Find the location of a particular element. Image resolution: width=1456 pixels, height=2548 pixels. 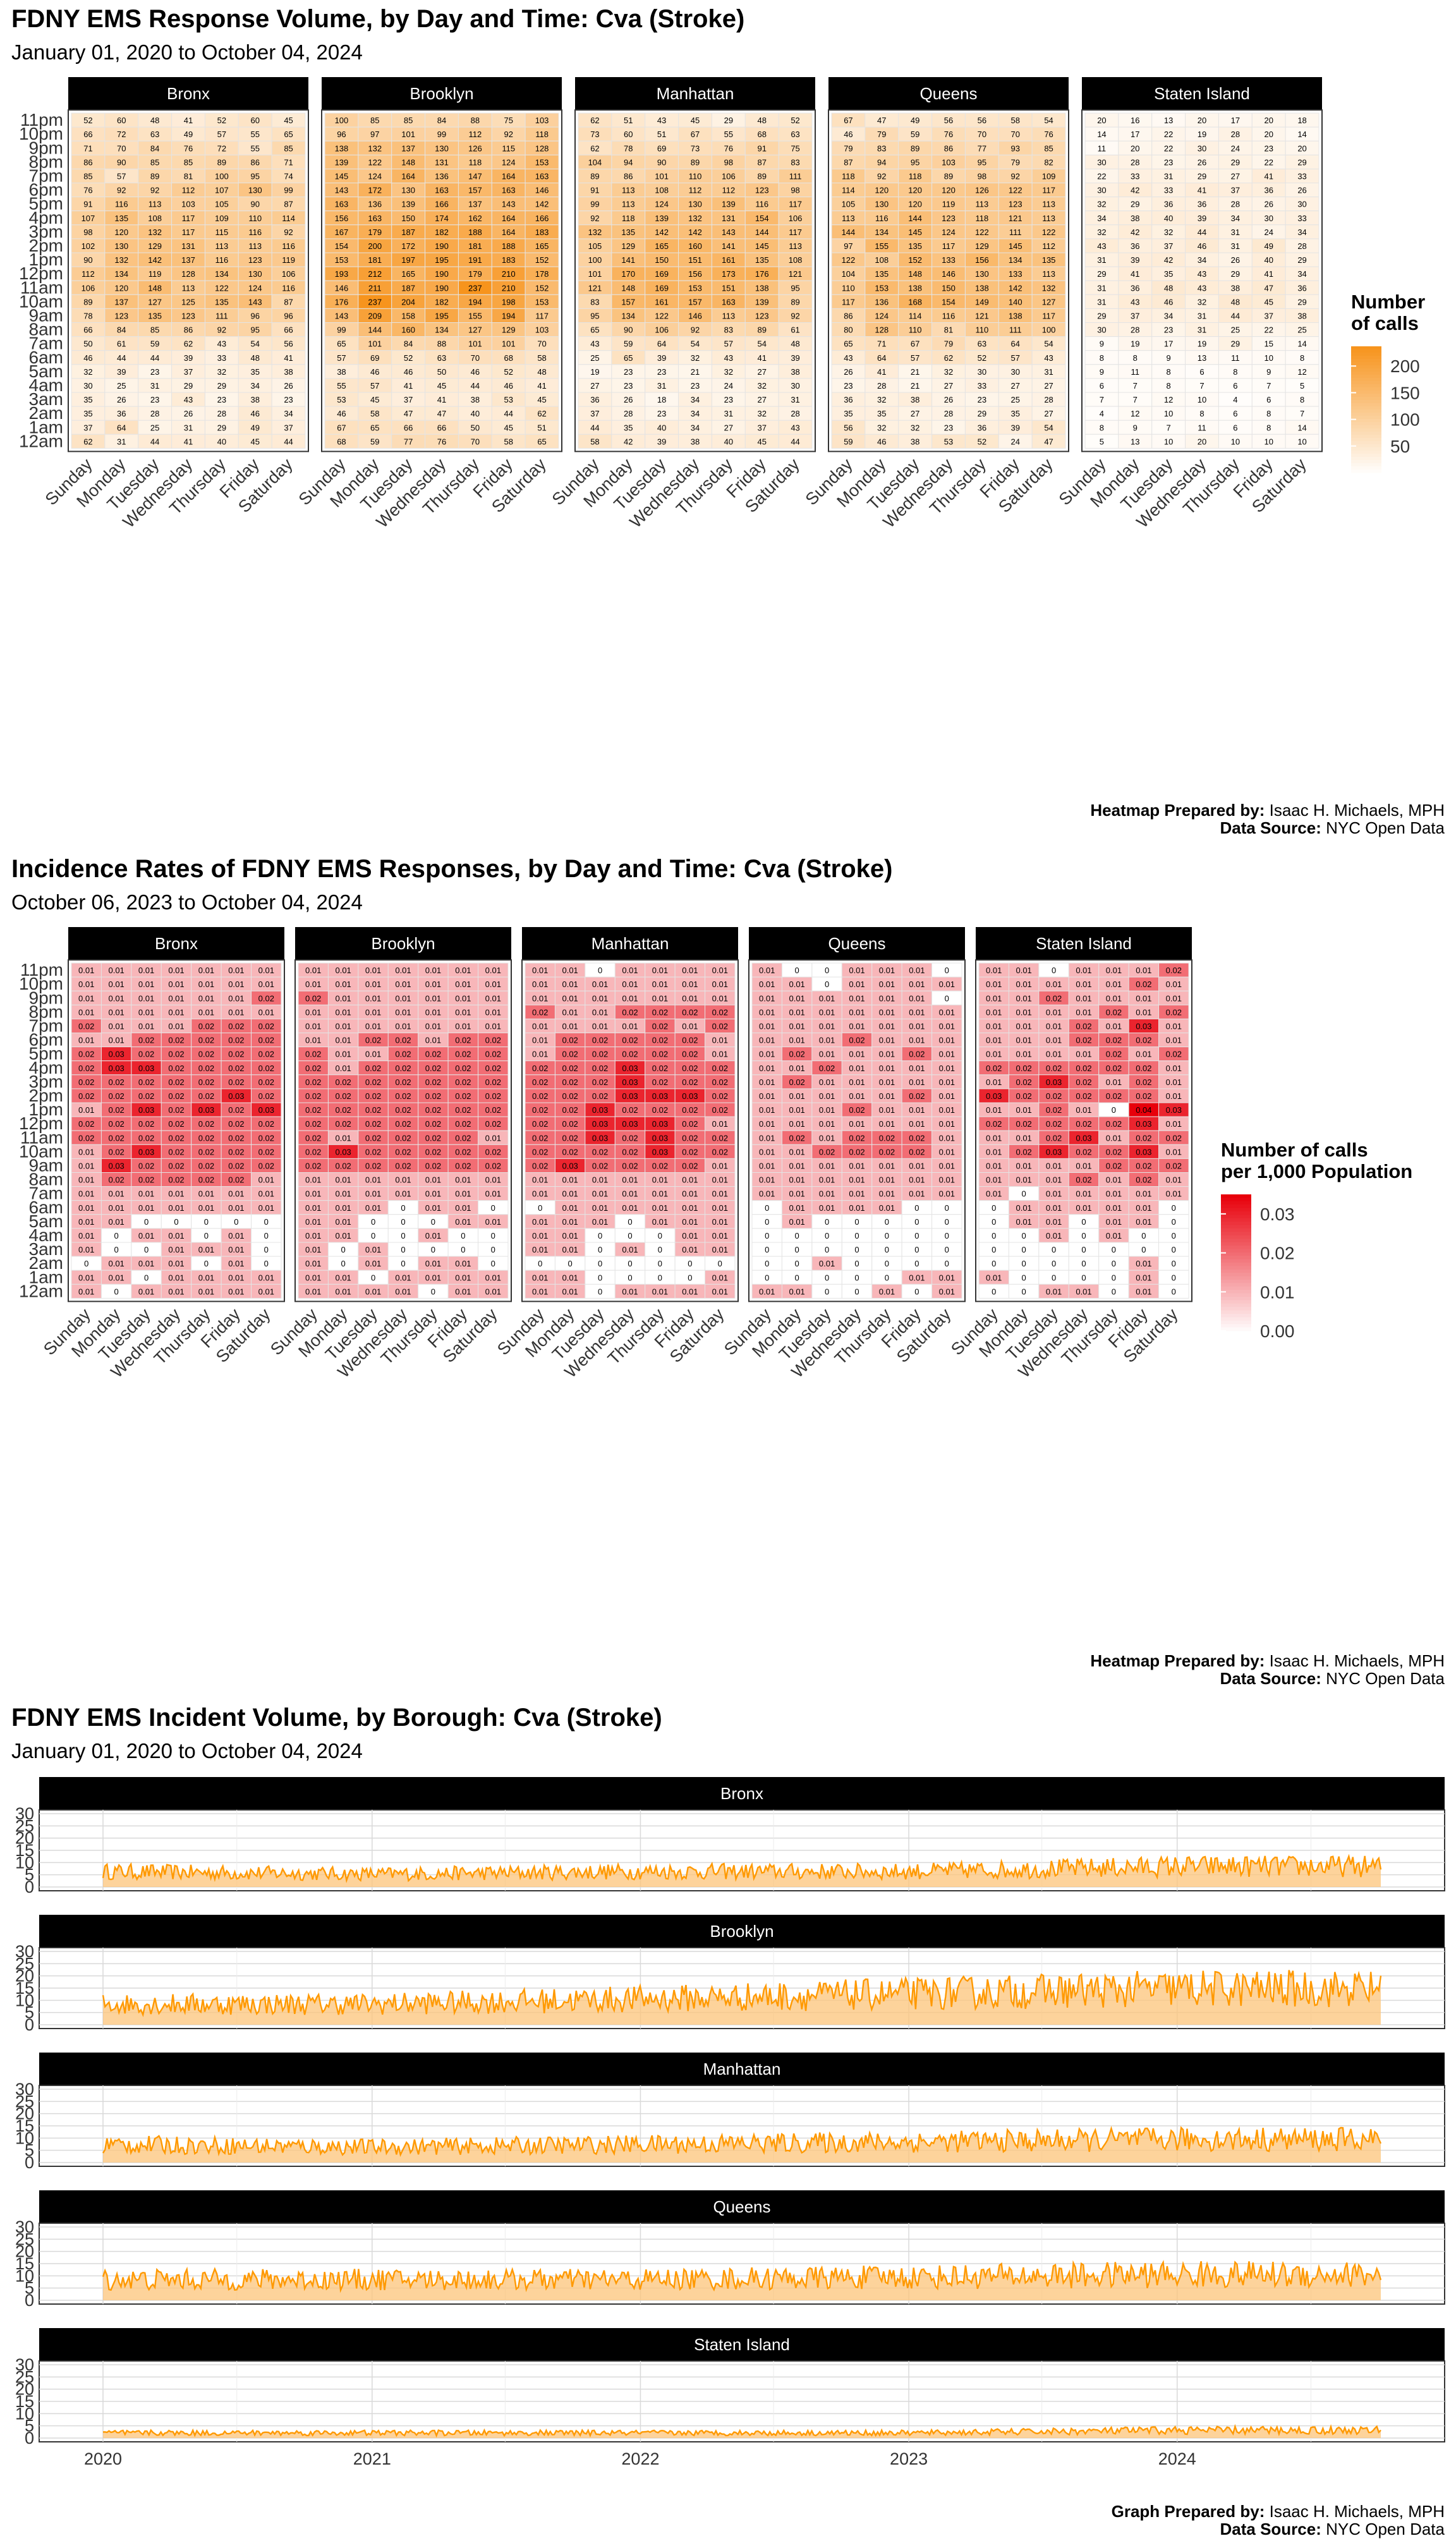

cell-value: 84 is located at coordinates (154, 148).